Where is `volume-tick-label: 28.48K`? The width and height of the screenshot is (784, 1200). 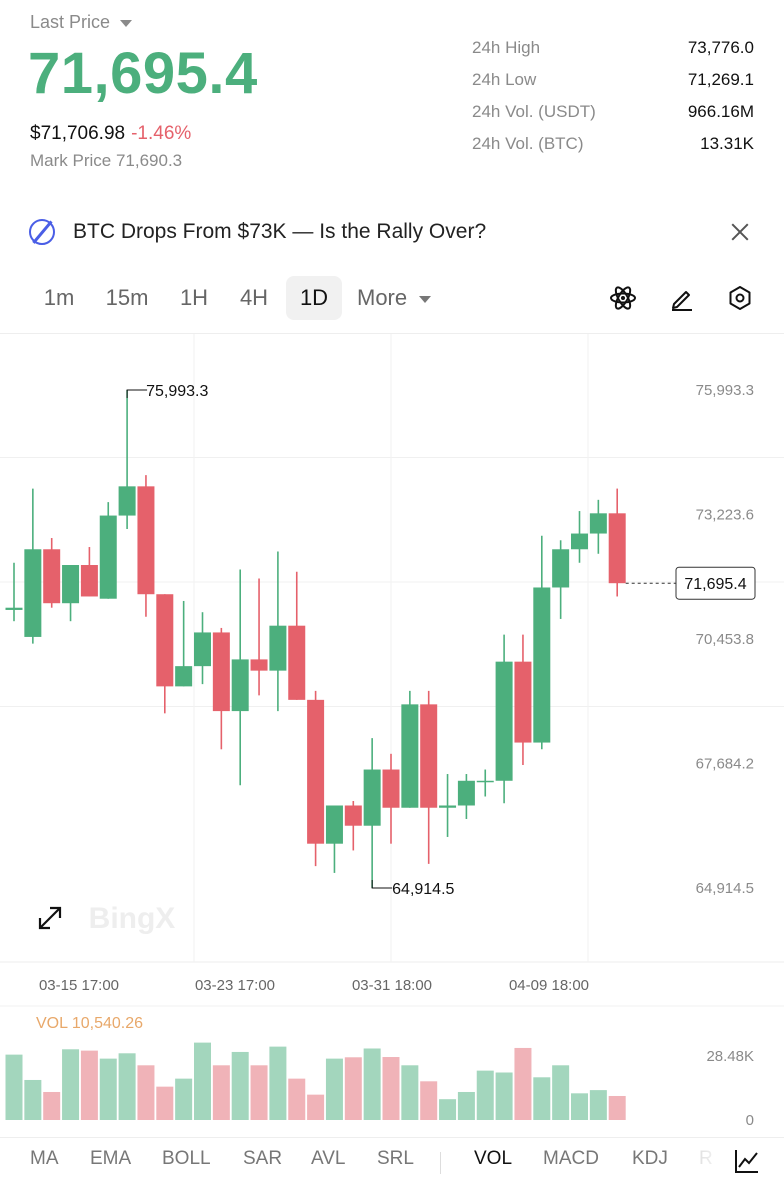 volume-tick-label: 28.48K is located at coordinates (730, 1056).